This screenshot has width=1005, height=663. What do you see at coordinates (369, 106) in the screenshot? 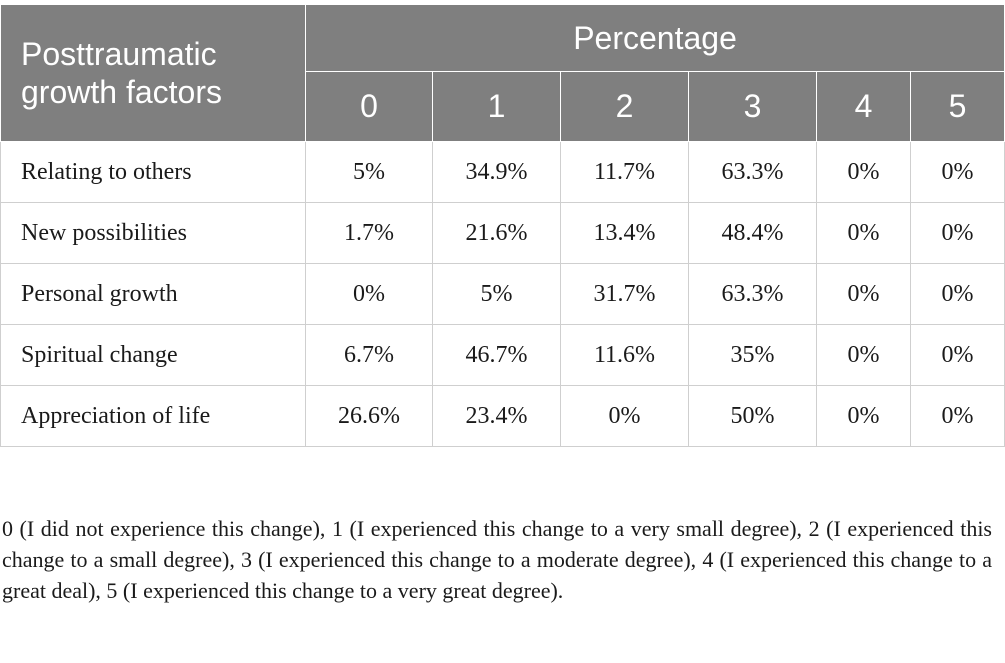
I see `score-column-header: 0` at bounding box center [369, 106].